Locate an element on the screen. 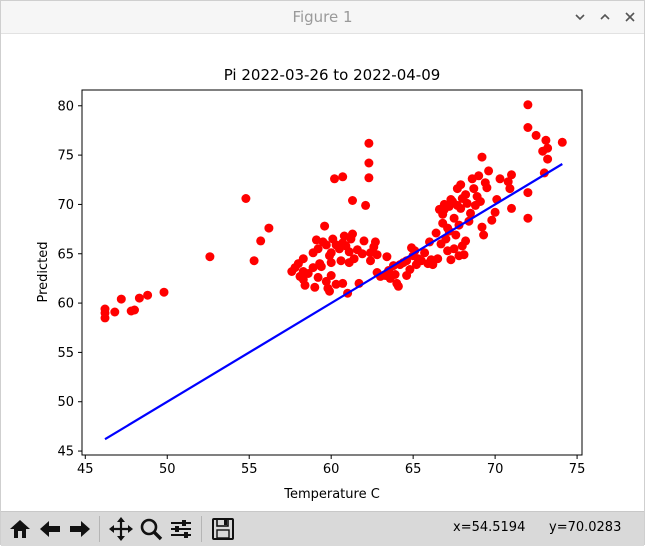 The width and height of the screenshot is (645, 546). maximize-button is located at coordinates (605, 17).